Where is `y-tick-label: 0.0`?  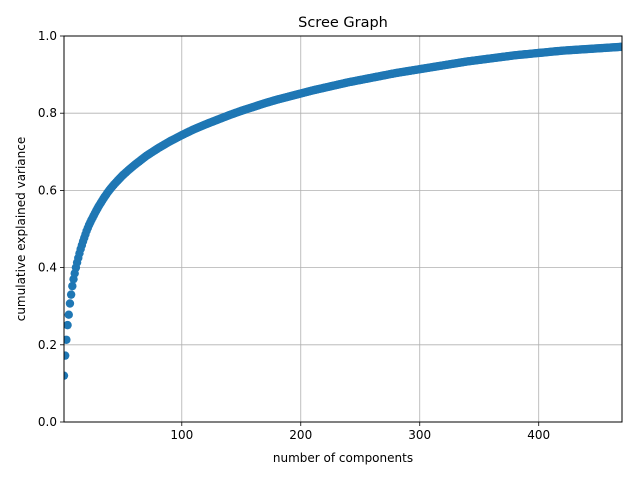 y-tick-label: 0.0 is located at coordinates (47, 422).